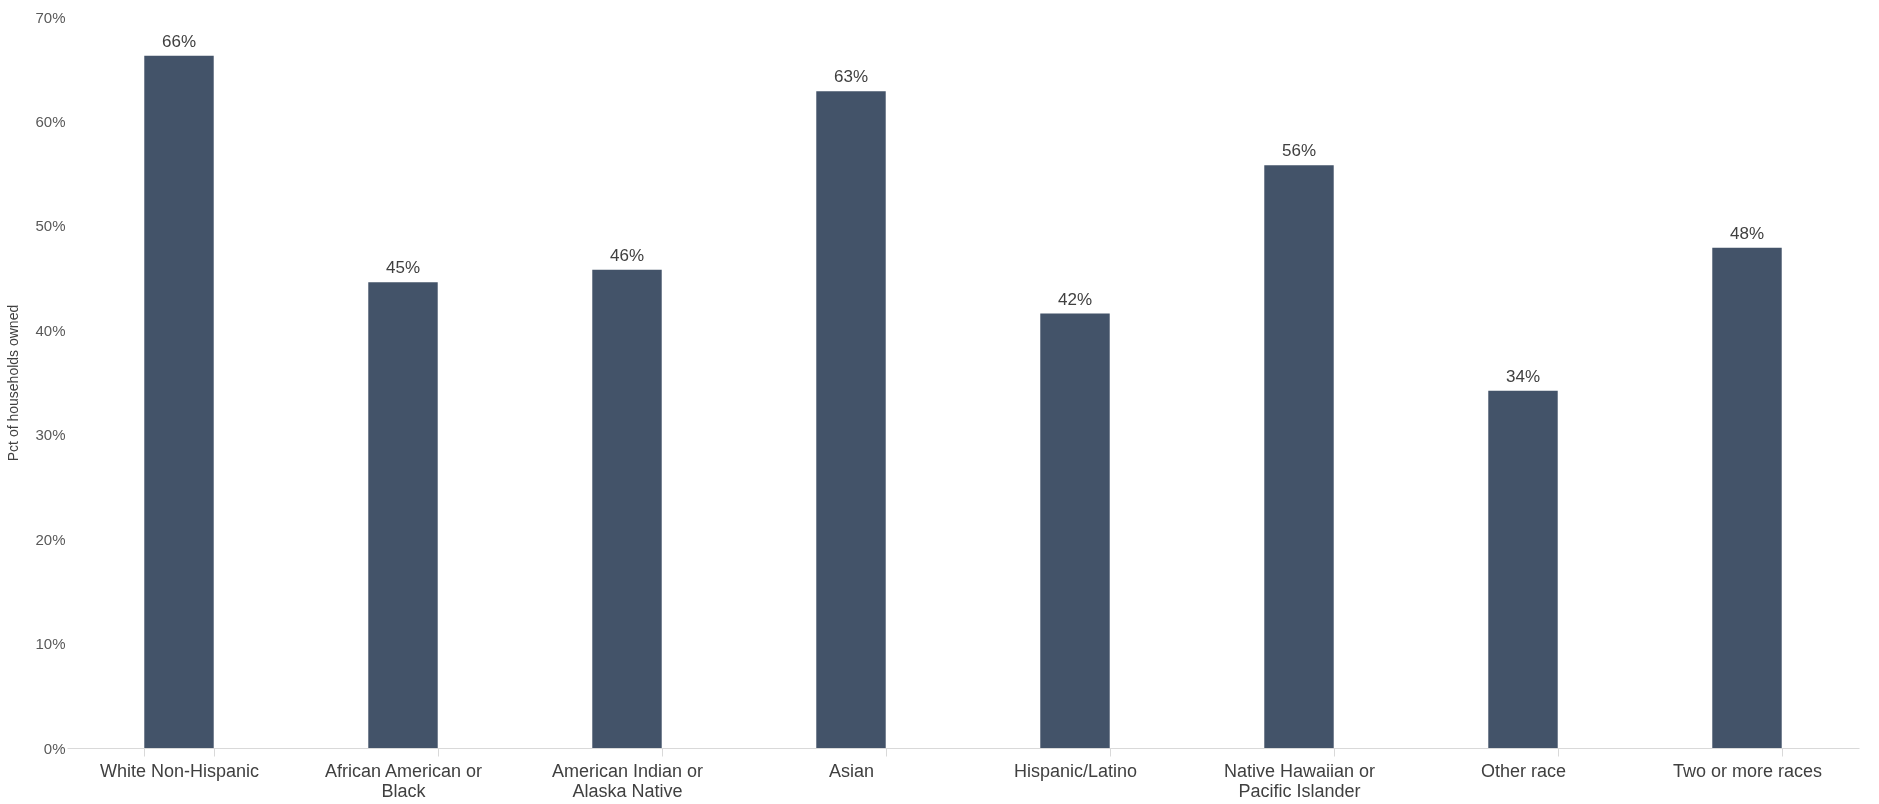 This screenshot has width=1879, height=804. Describe the element at coordinates (1747, 233) in the screenshot. I see `data-label: 48%` at that location.